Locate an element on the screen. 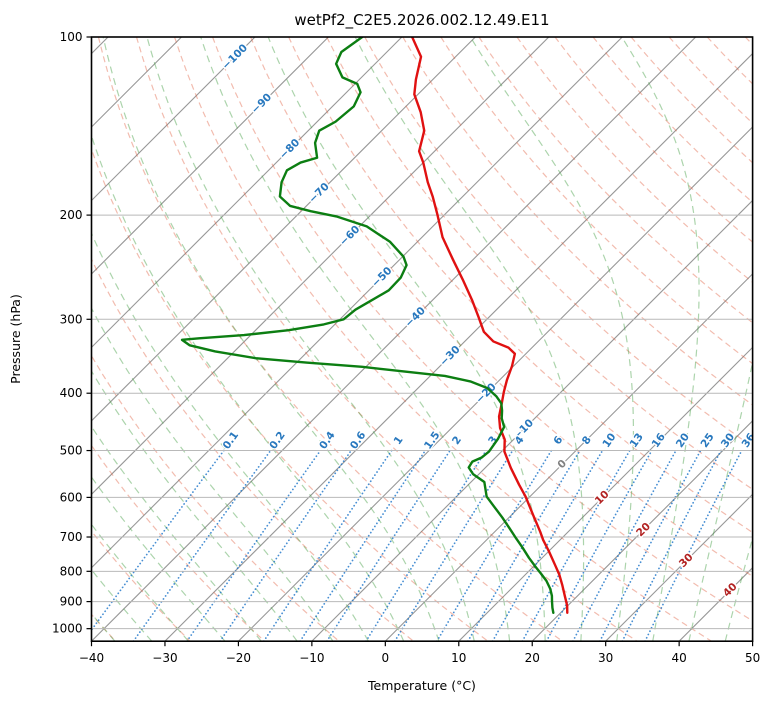 The width and height of the screenshot is (775, 708). y-tick-label: 900 is located at coordinates (71, 602).